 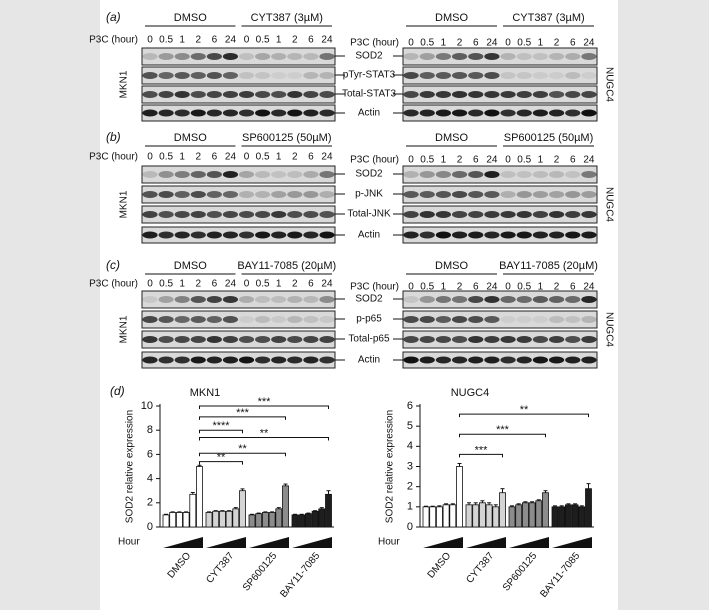 What do you see at coordinates (608, 84) in the screenshot?
I see `cell-line-label: NUGC4` at bounding box center [608, 84].